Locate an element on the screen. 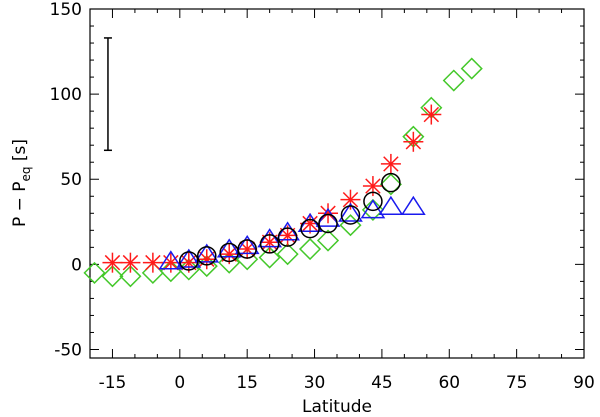 Image resolution: width=600 pixels, height=417 pixels. x-tick-label: 0 is located at coordinates (179, 383).